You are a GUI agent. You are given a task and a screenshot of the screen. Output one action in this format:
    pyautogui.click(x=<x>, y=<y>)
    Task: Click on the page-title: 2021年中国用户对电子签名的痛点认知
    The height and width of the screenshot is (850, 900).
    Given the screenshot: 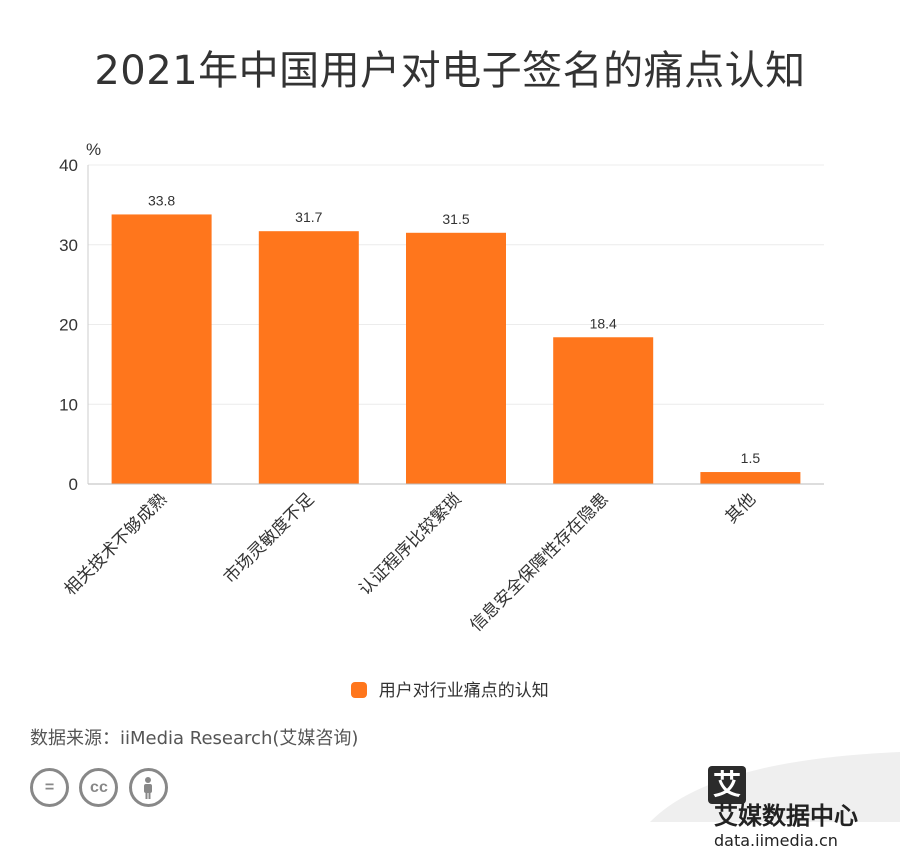 What is the action you would take?
    pyautogui.click(x=450, y=71)
    